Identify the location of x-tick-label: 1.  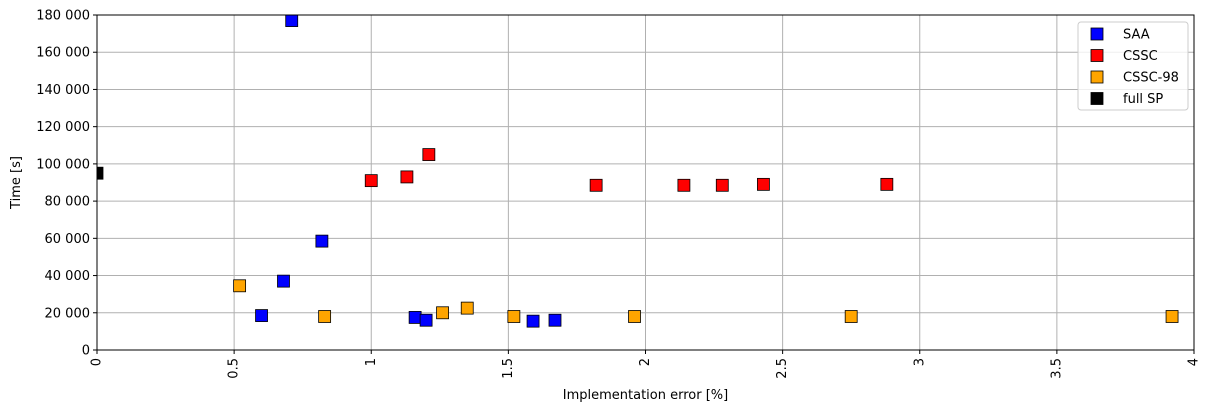
(371, 362).